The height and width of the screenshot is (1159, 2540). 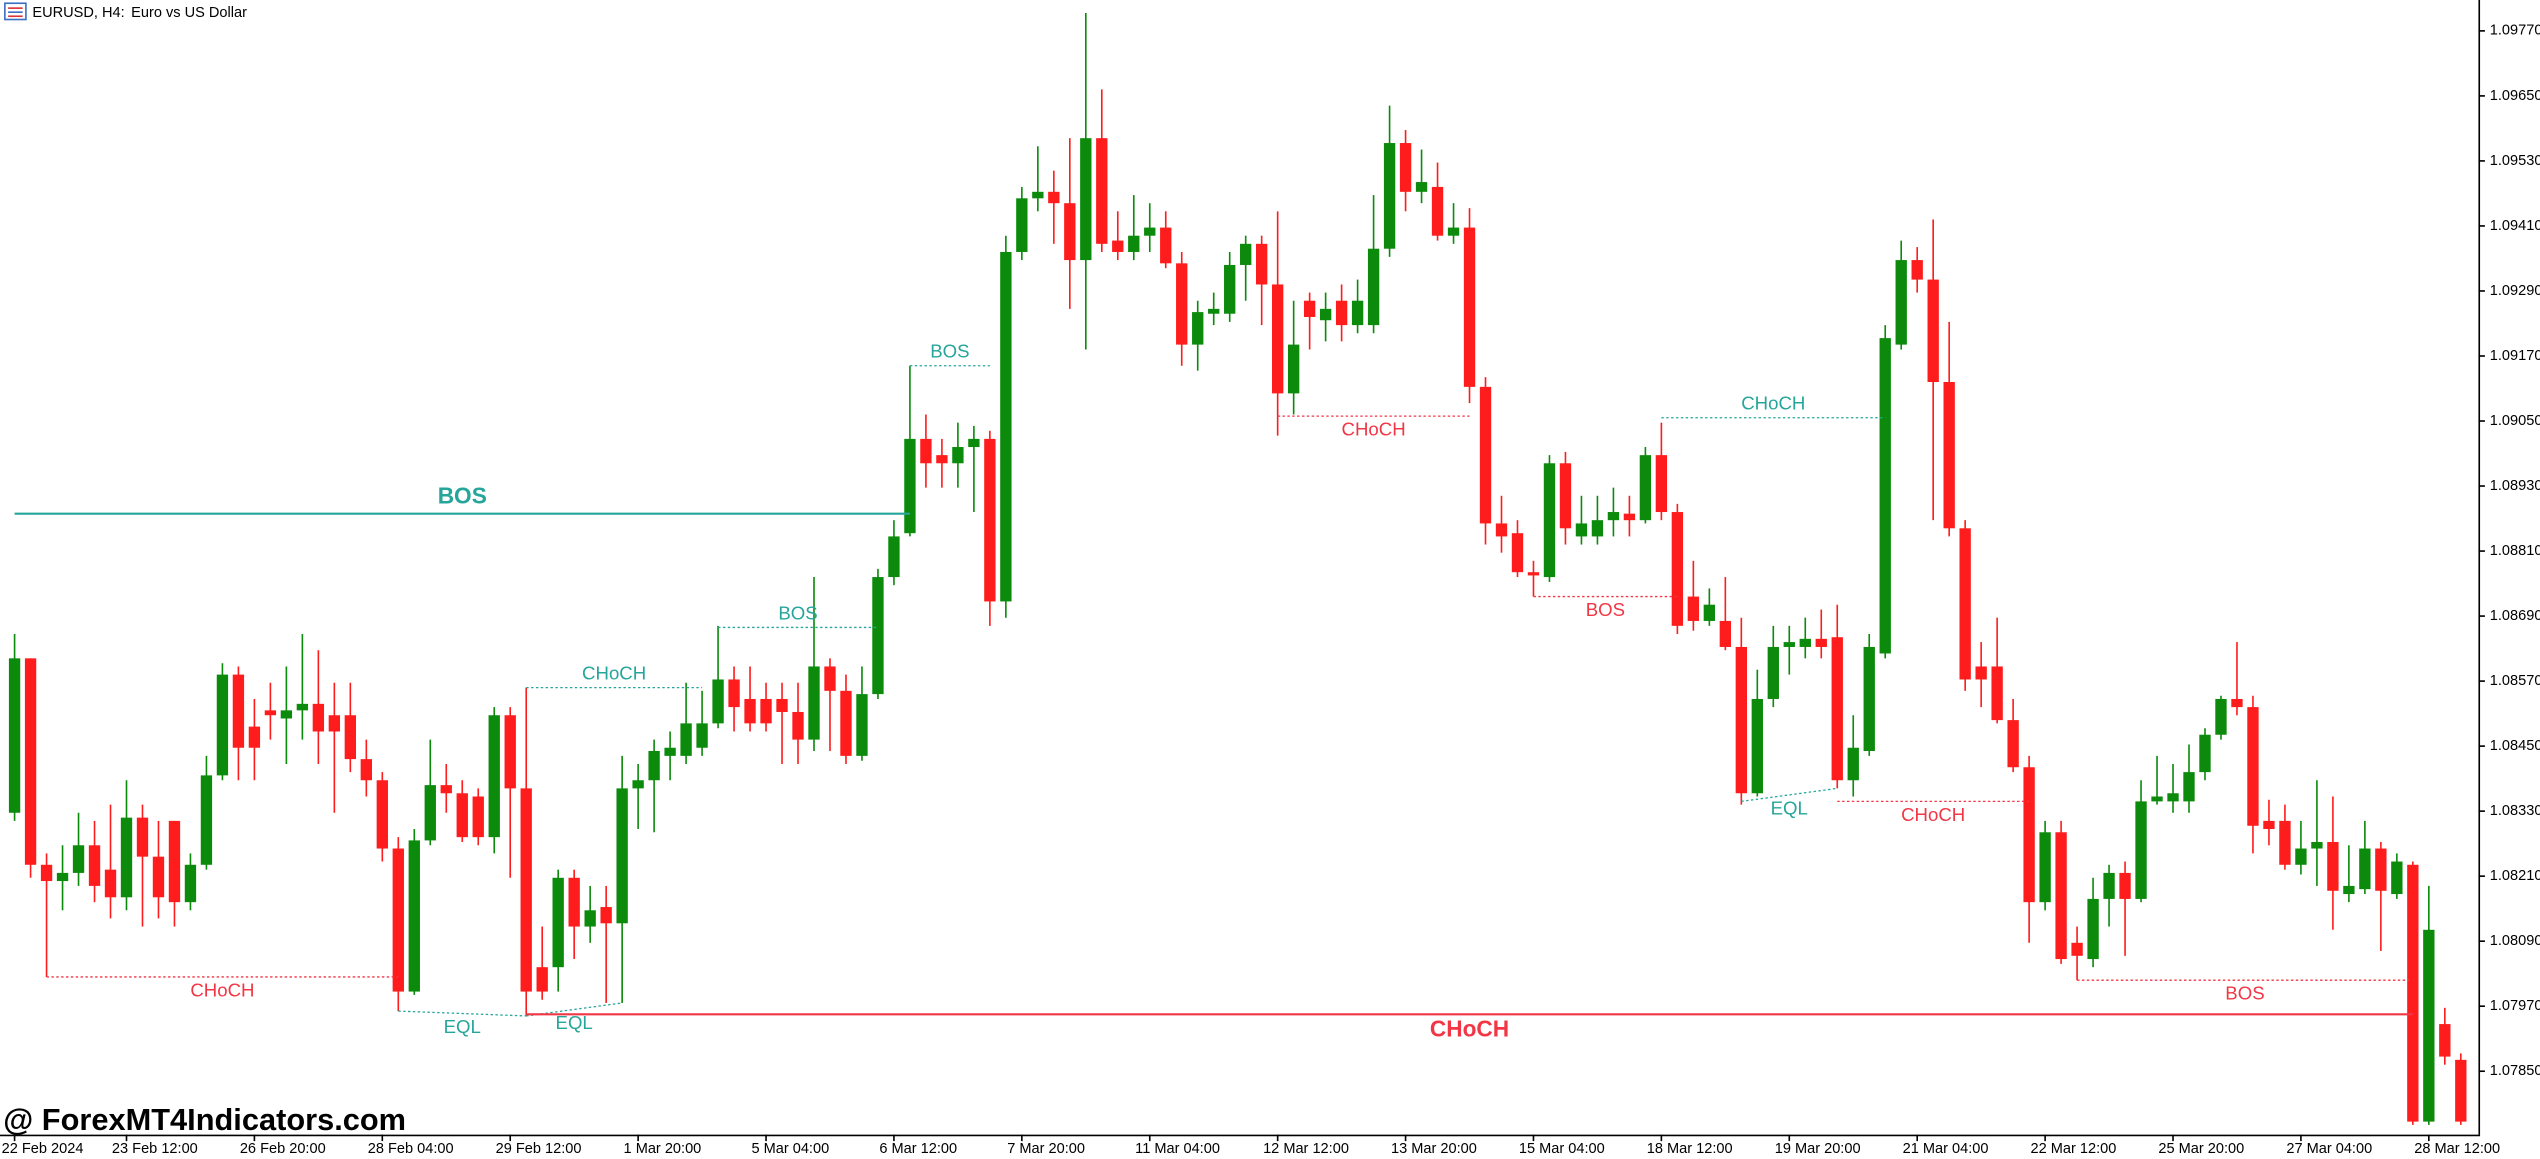 I want to click on y-tick-label: 1.09290, so click(x=2515, y=291).